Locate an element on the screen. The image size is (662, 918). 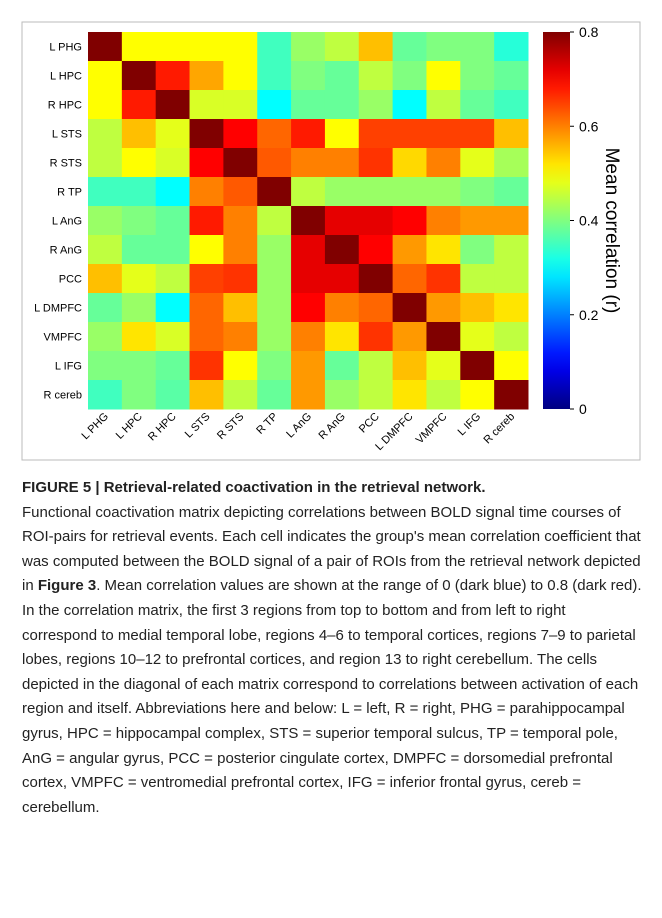
colorbar-tick-label: 0.2 is located at coordinates (589, 315).